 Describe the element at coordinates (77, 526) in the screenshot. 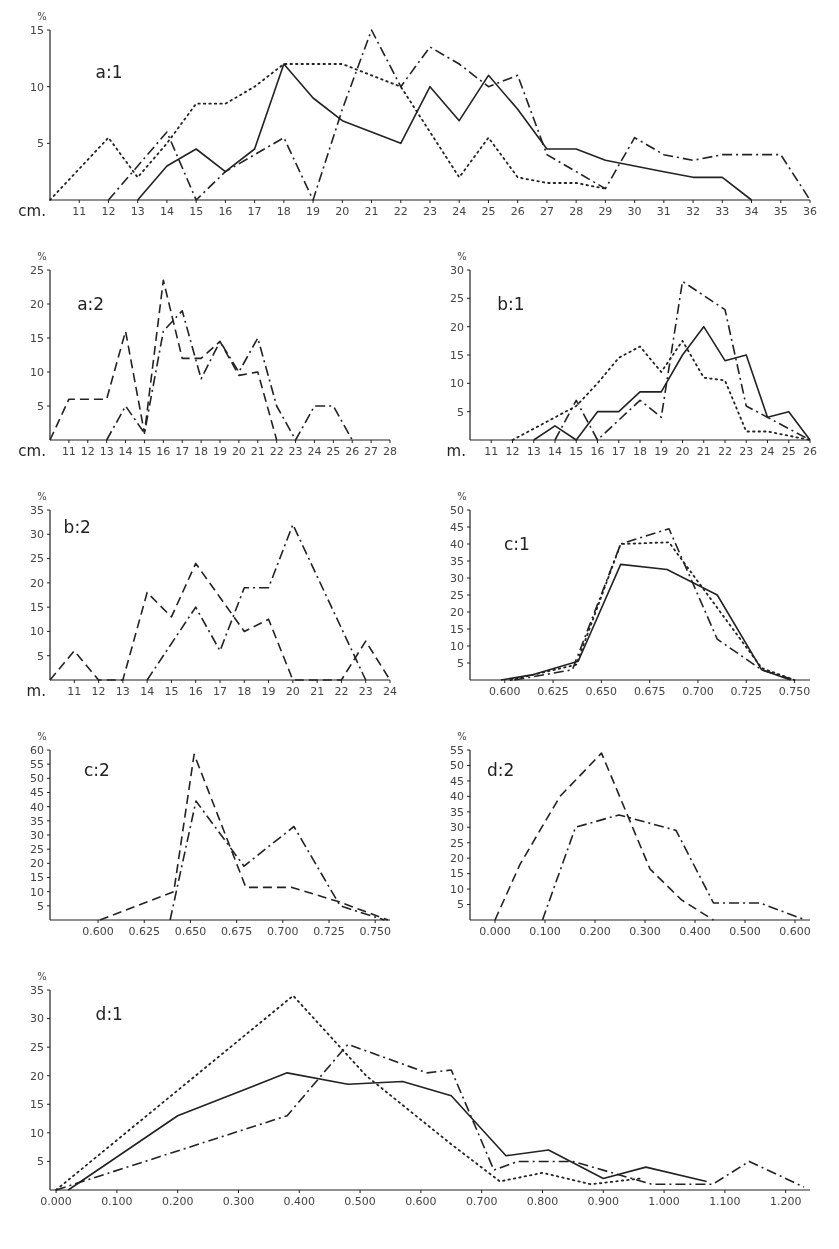

I see `chart-title: b:2` at that location.